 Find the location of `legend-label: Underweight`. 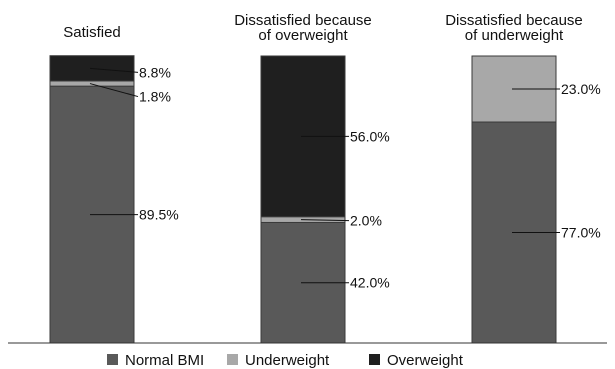

legend-label: Underweight is located at coordinates (287, 360).